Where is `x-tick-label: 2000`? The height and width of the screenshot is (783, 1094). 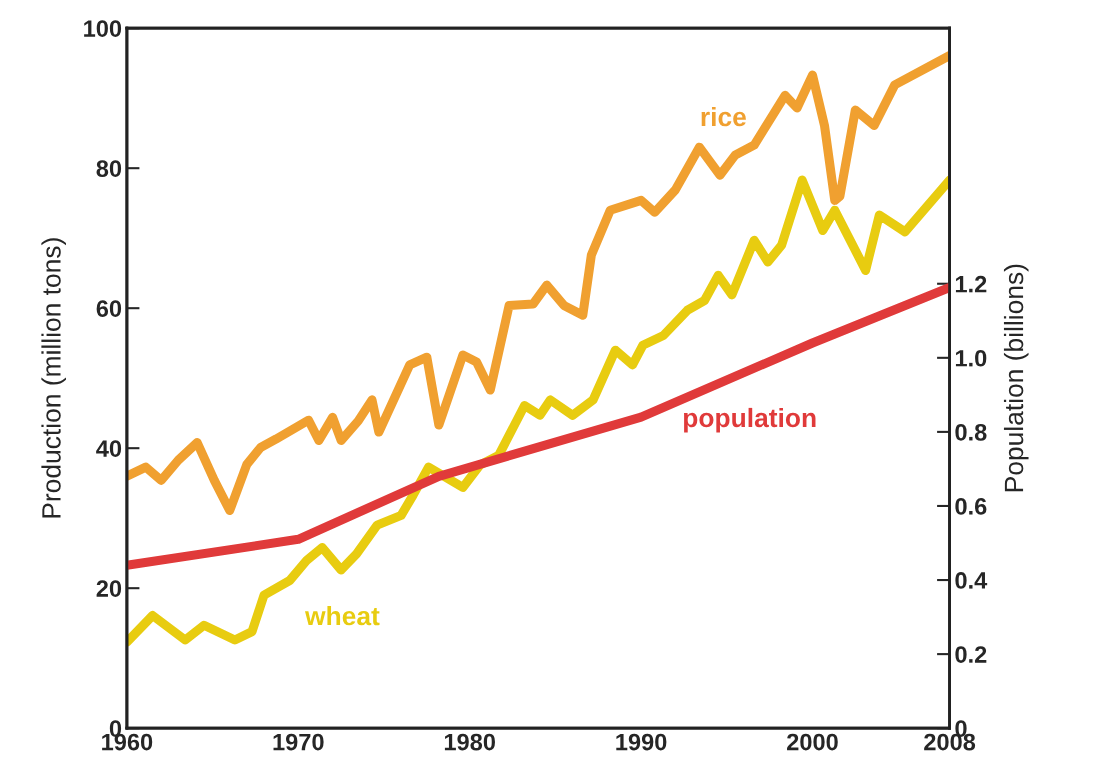 x-tick-label: 2000 is located at coordinates (812, 742).